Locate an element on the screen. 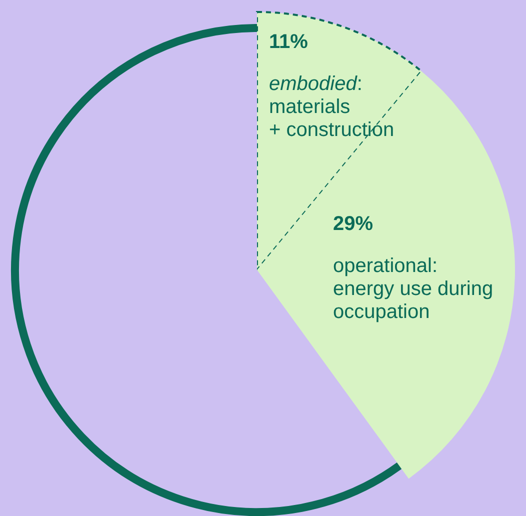 The height and width of the screenshot is (516, 526). data-label: 29% is located at coordinates (353, 224).